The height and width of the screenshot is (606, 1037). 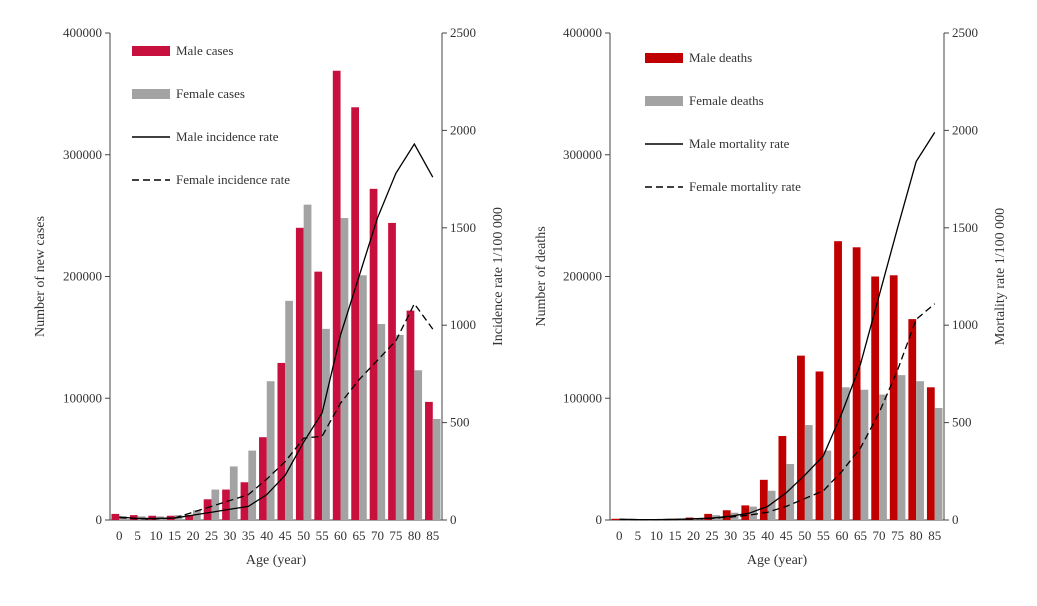 What do you see at coordinates (656, 535) in the screenshot?
I see `x-tick-label: 10` at bounding box center [656, 535].